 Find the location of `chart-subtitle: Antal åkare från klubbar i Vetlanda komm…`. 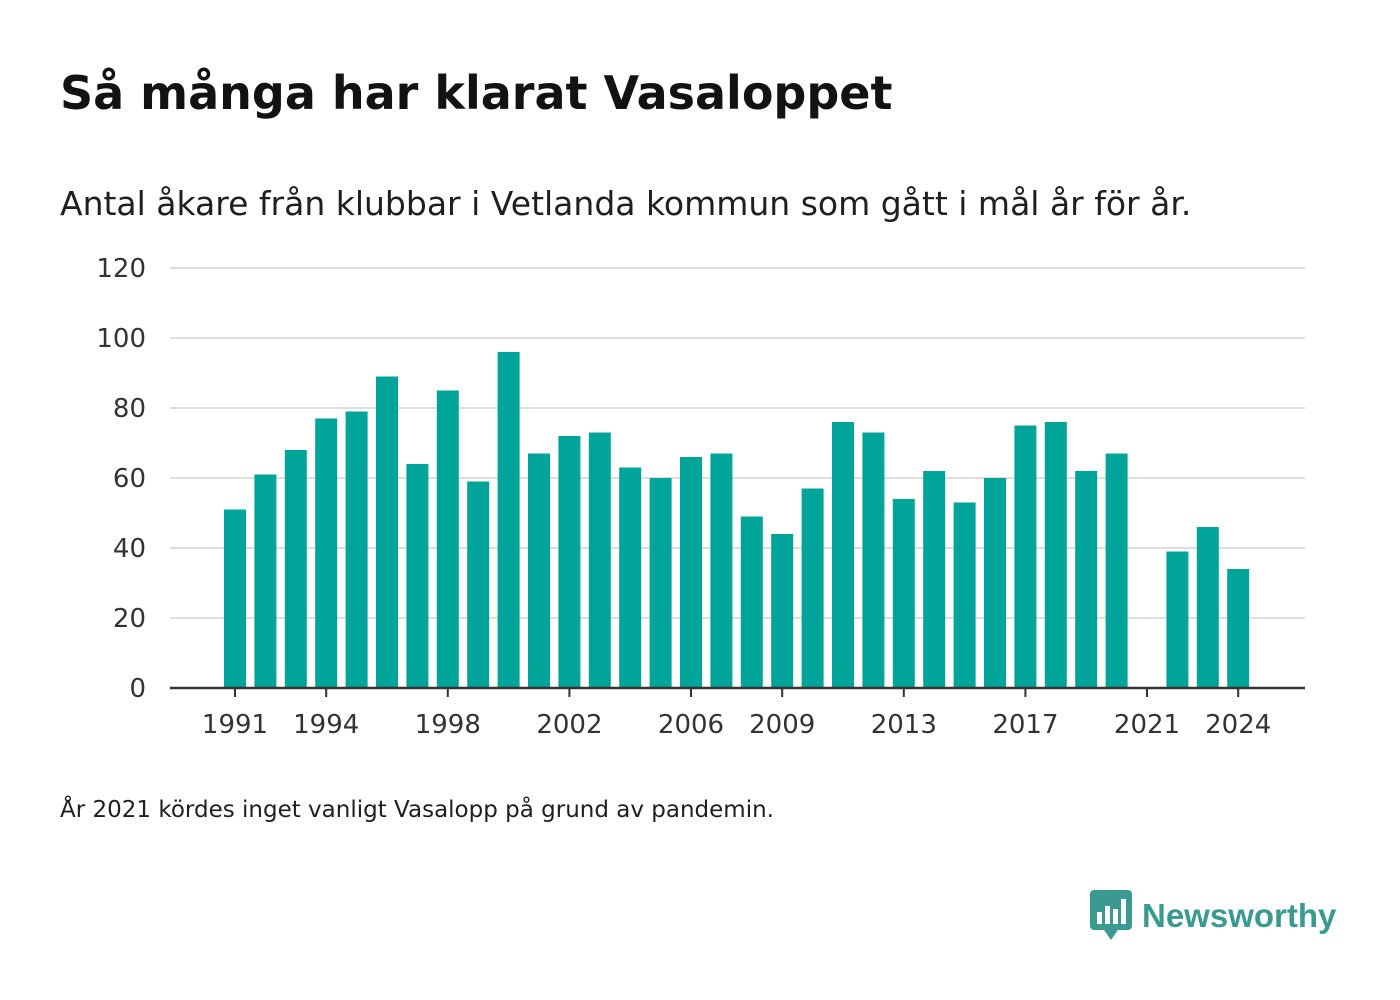

chart-subtitle: Antal åkare från klubbar i Vetlanda komm… is located at coordinates (626, 203).